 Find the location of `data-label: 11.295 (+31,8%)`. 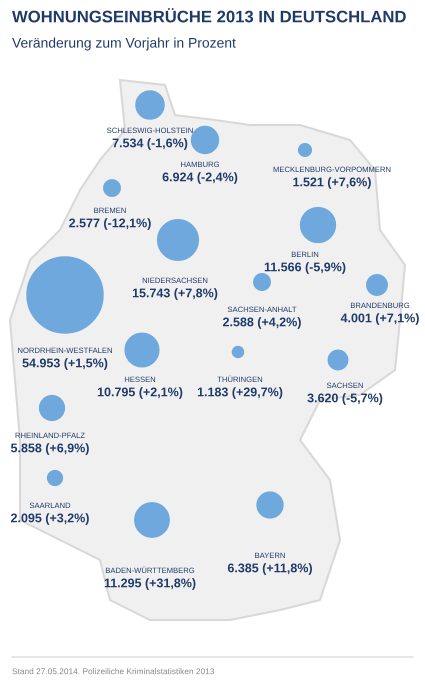

data-label: 11.295 (+31,8%) is located at coordinates (150, 584).